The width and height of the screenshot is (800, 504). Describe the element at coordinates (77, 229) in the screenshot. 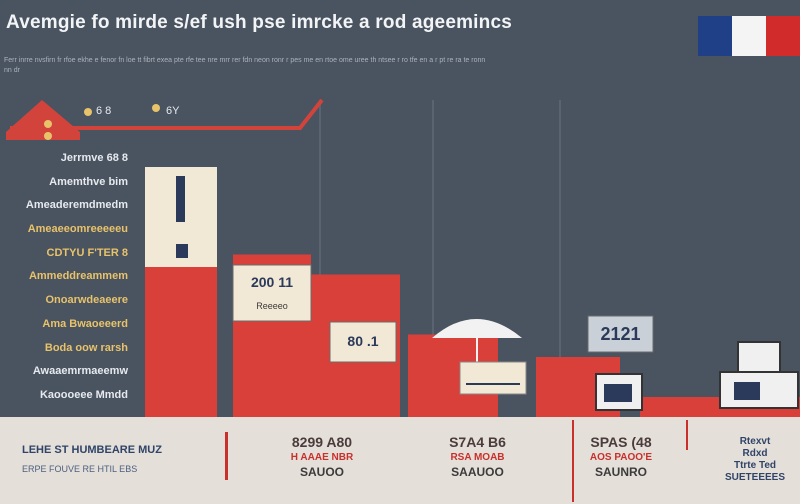

I see `y-axis-label: Ameaeeomreeeeeu` at that location.